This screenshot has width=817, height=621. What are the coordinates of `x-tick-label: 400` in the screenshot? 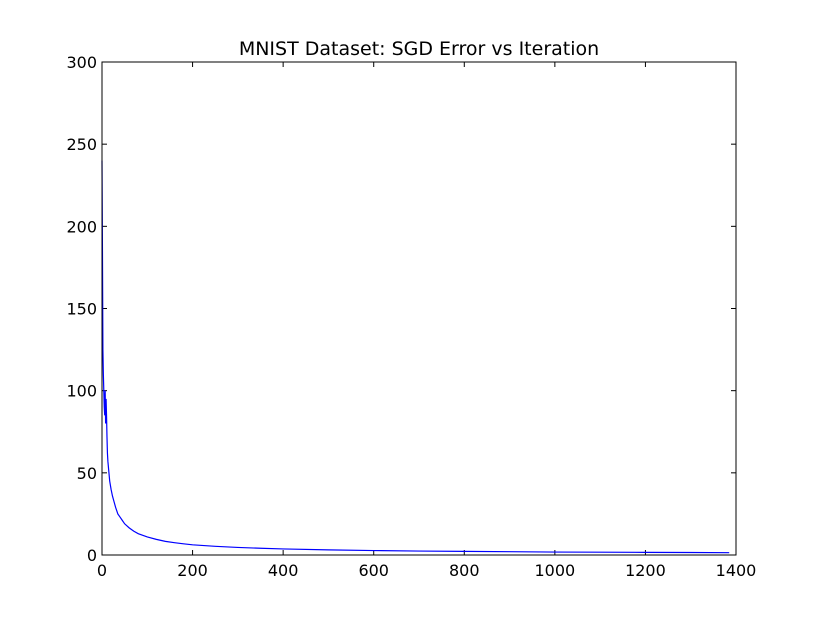 It's located at (283, 570).